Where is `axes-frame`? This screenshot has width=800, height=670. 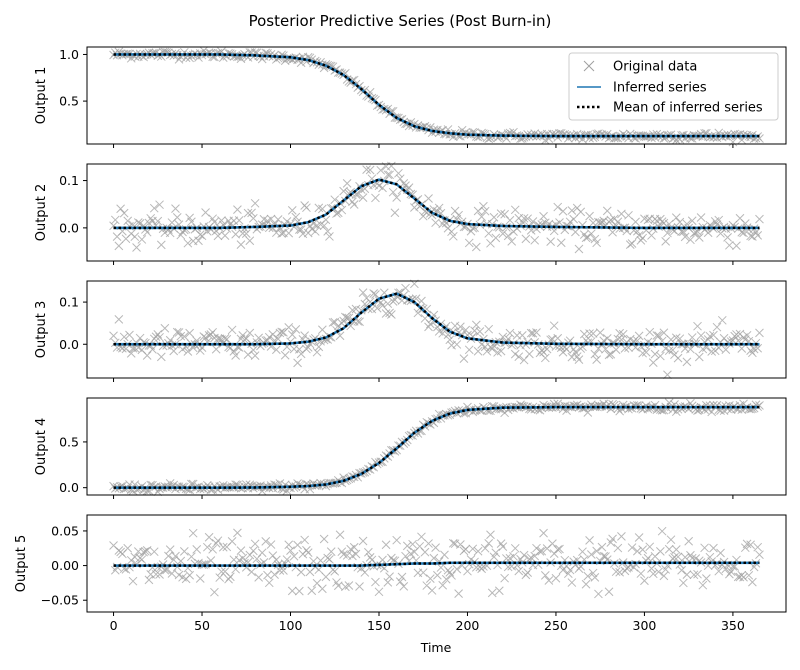 axes-frame is located at coordinates (436, 563).